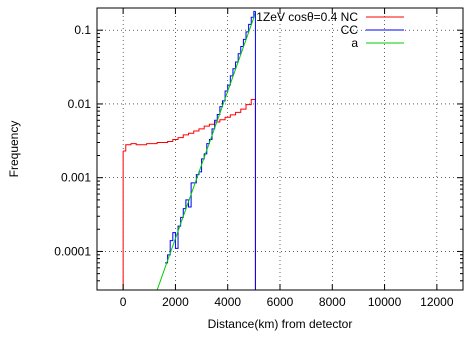 The width and height of the screenshot is (464, 338). Describe the element at coordinates (227, 302) in the screenshot. I see `x-tick-label: 4000` at that location.